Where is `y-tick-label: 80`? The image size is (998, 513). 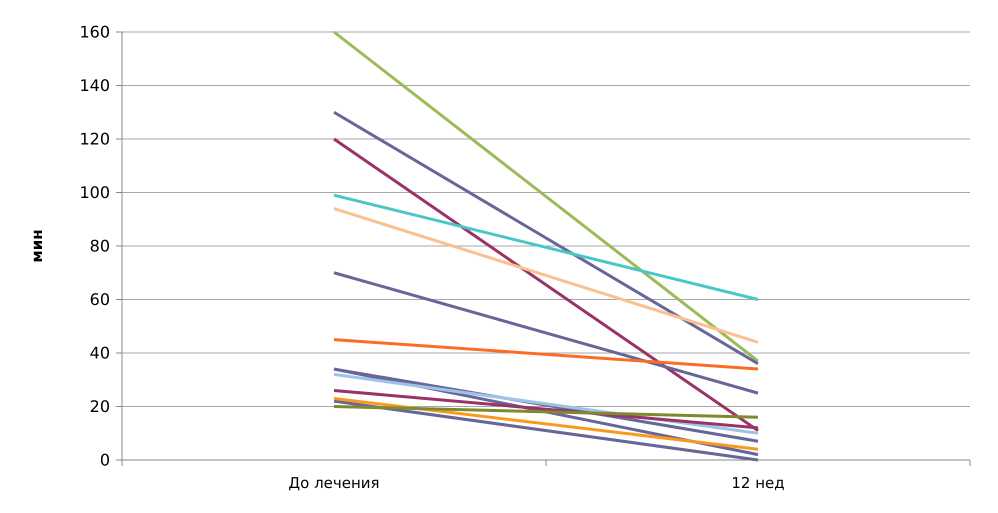
y-tick-label: 80 is located at coordinates (100, 246).